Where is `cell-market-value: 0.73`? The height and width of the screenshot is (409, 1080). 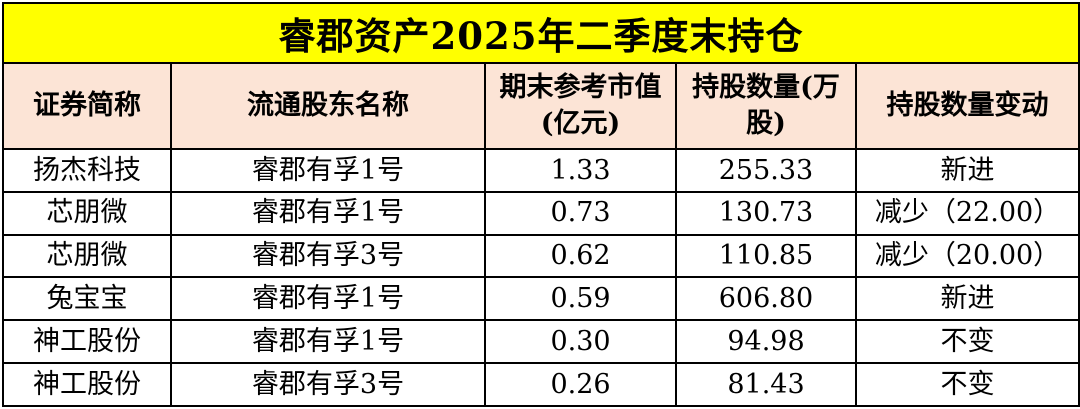 cell-market-value: 0.73 is located at coordinates (580, 213).